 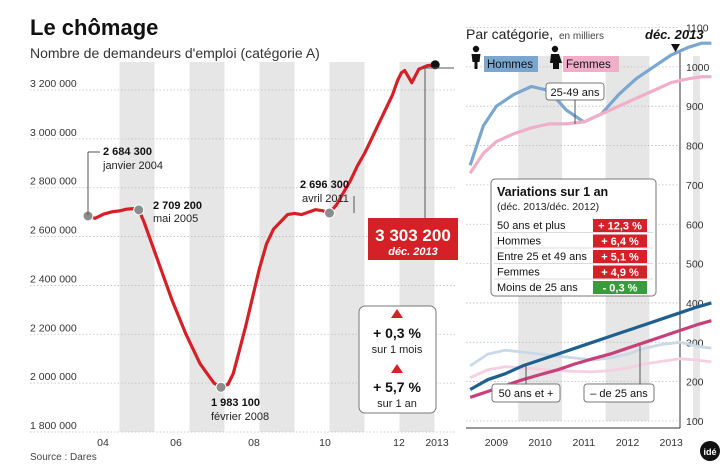 I want to click on x-tick-label: 10, so click(x=325, y=443).